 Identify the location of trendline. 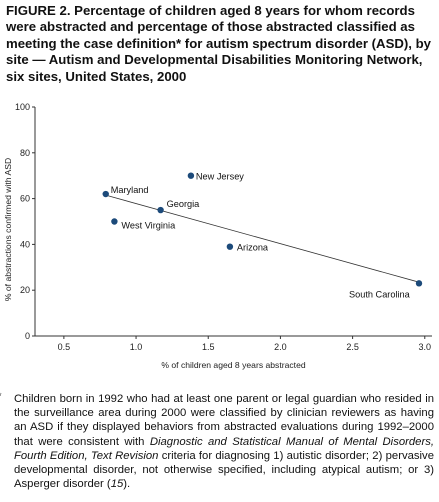
(262, 238).